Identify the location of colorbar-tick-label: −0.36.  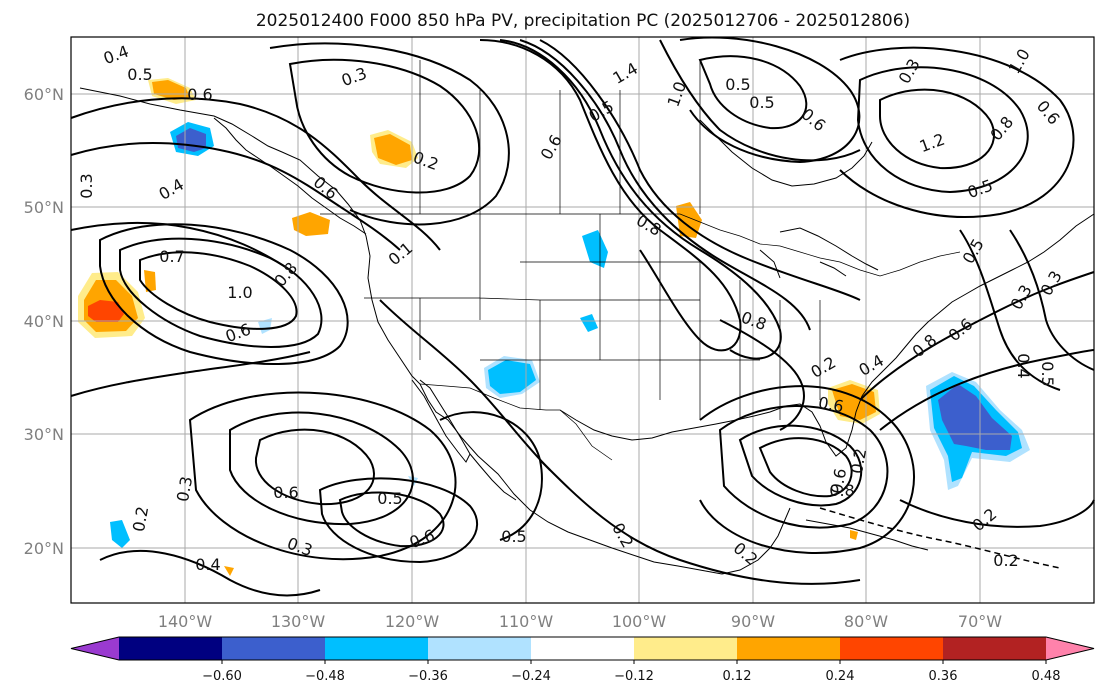
(428, 676).